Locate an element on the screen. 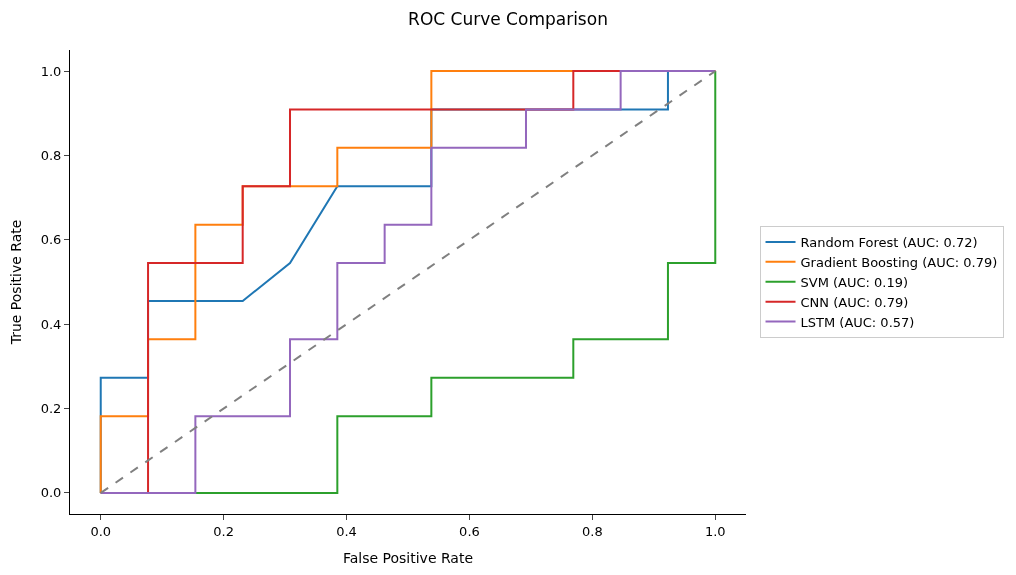  y-tick-label: 1.0 is located at coordinates (51, 71).